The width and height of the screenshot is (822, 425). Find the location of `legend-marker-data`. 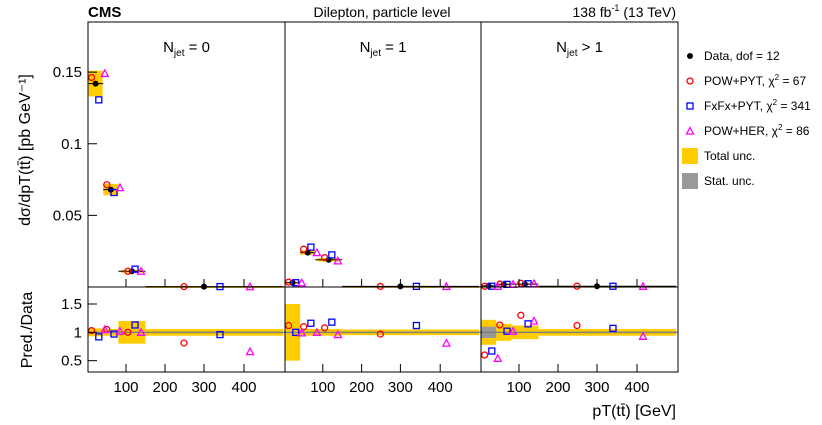

legend-marker-data is located at coordinates (690, 56).